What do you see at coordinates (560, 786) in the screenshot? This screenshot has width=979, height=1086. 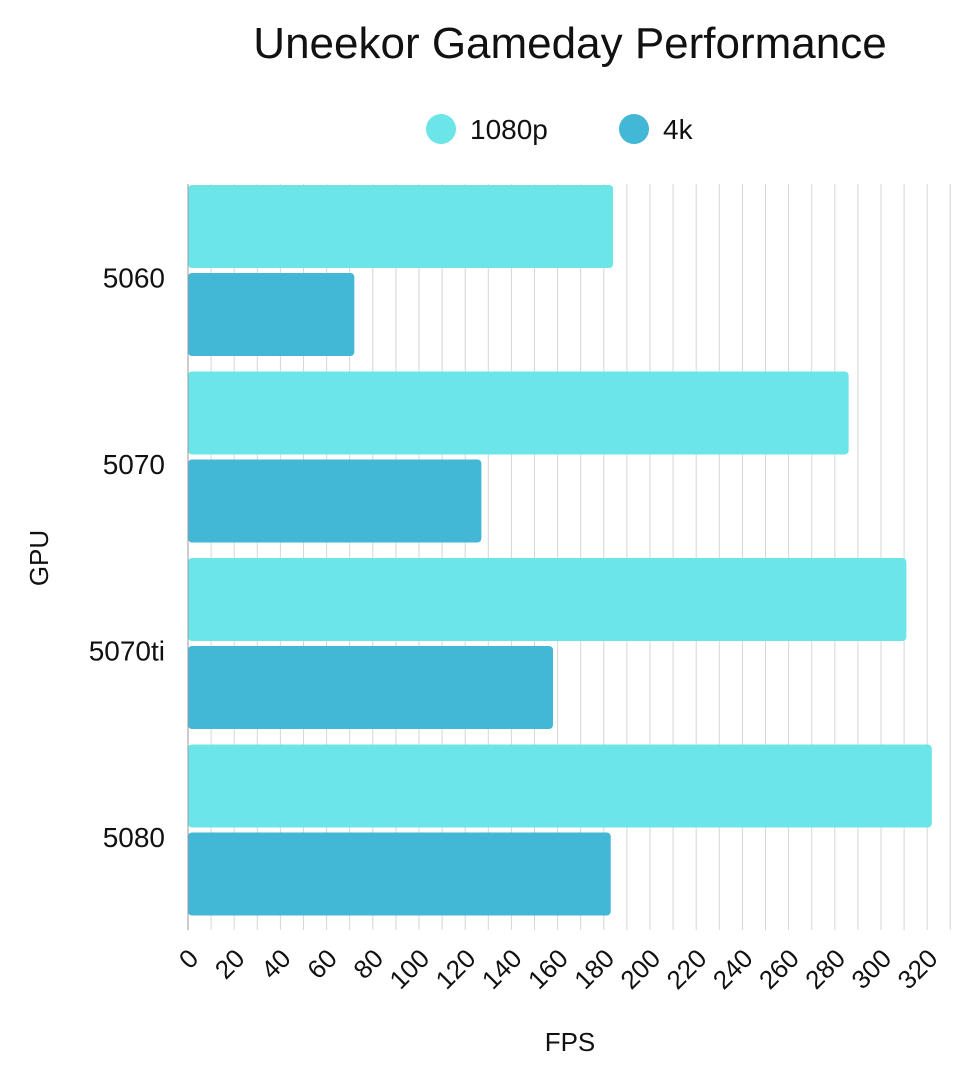 I see `bar-5080-1080p` at bounding box center [560, 786].